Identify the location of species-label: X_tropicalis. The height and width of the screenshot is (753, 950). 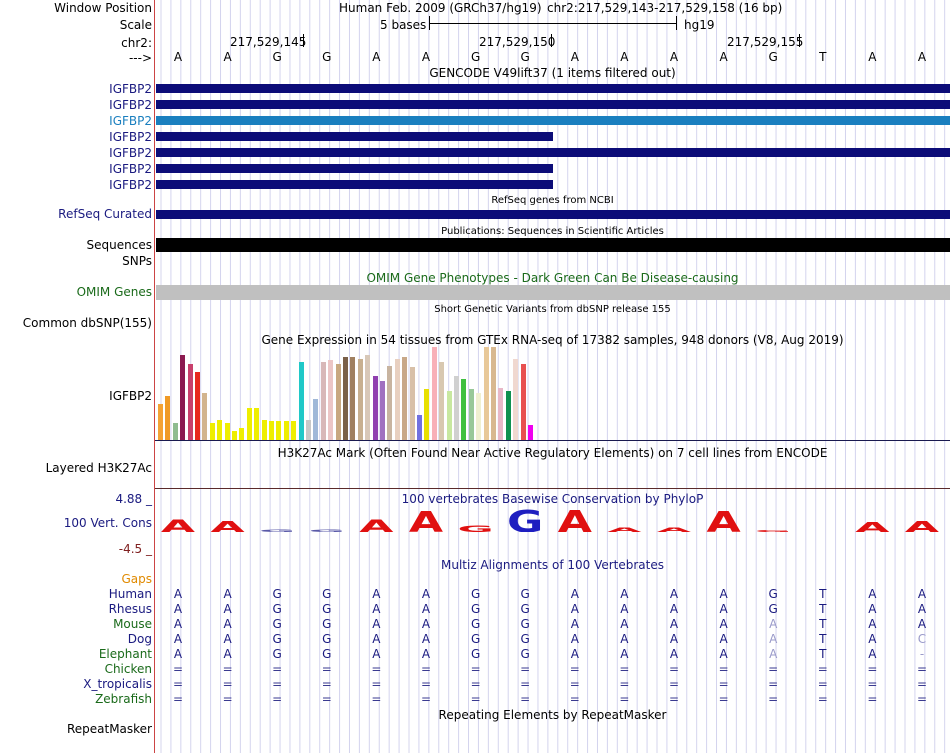
(117, 684).